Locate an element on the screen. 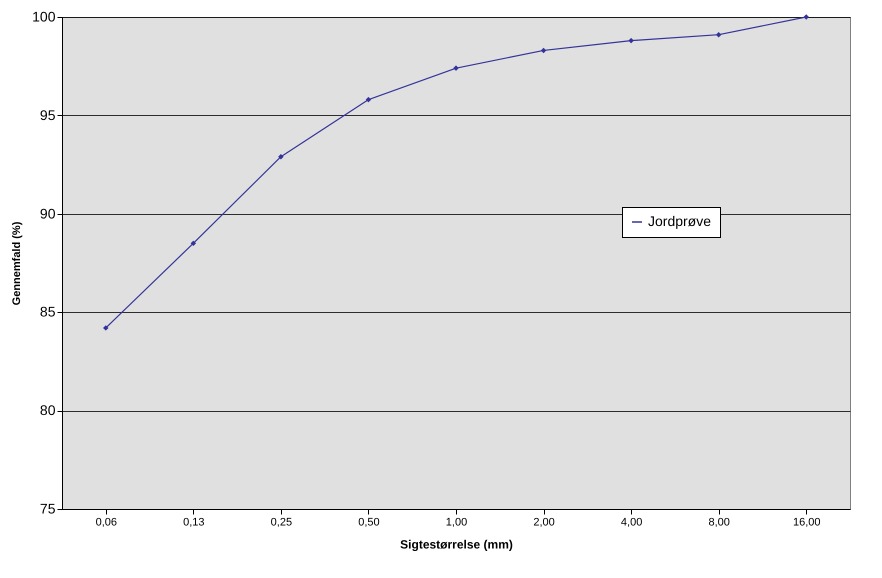  y-axis-title: Gennemfald (%) is located at coordinates (17, 263).